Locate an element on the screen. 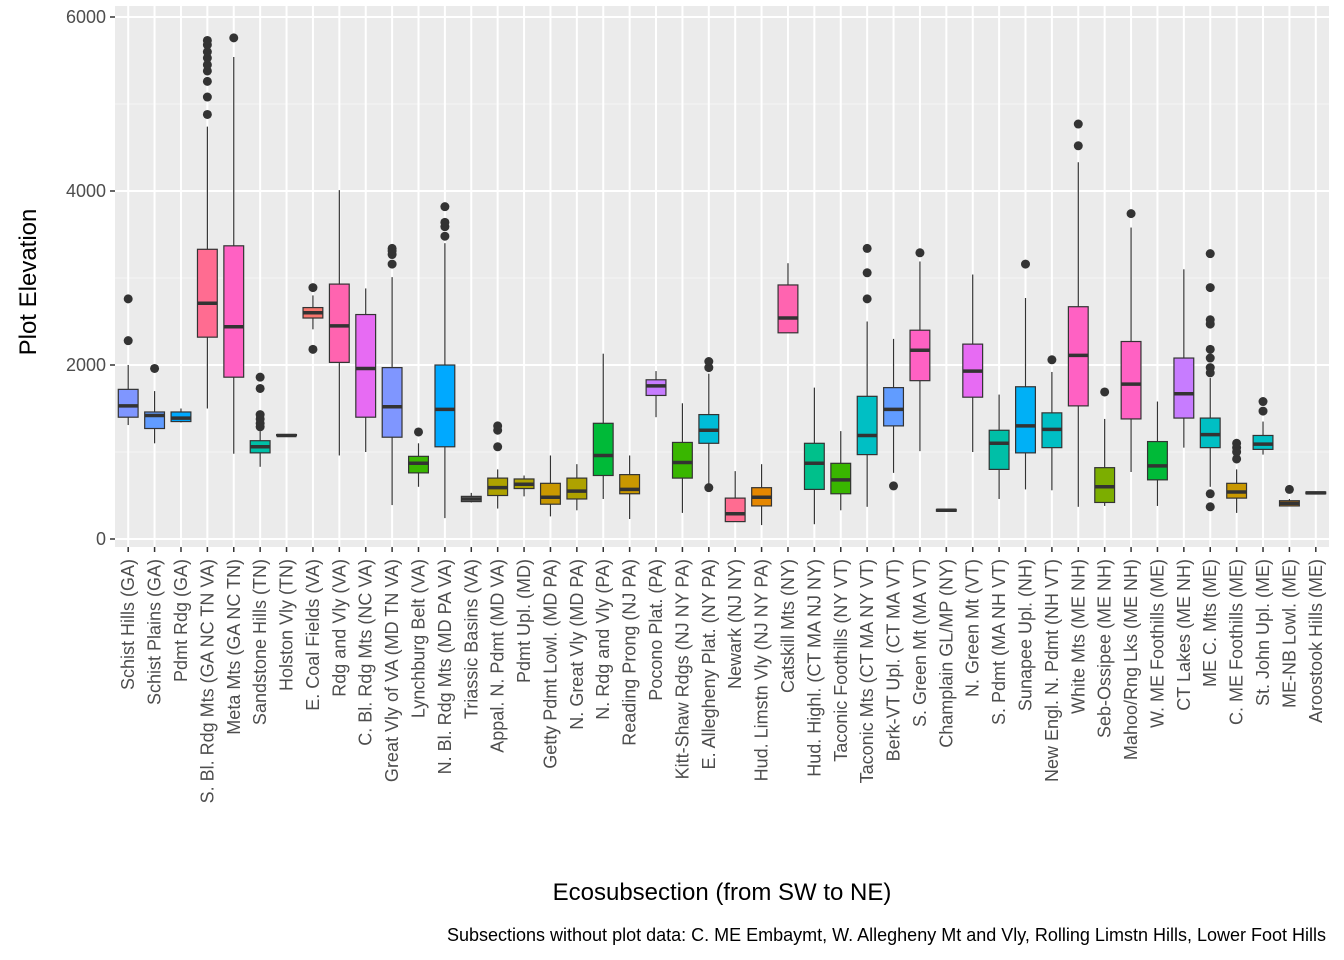  x-tick-label: Aroostook Hills (ME) is located at coordinates (1316, 641).